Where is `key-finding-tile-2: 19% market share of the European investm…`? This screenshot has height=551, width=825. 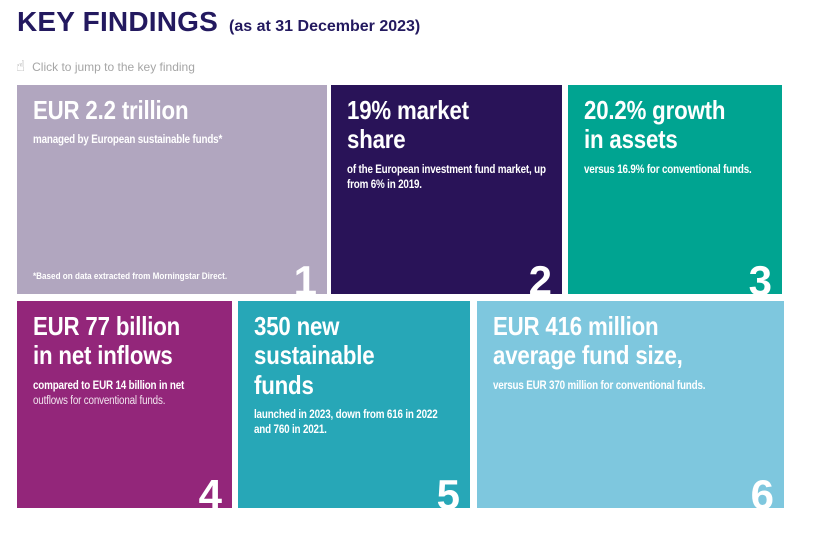 key-finding-tile-2: 19% market share of the European investm… is located at coordinates (446, 189).